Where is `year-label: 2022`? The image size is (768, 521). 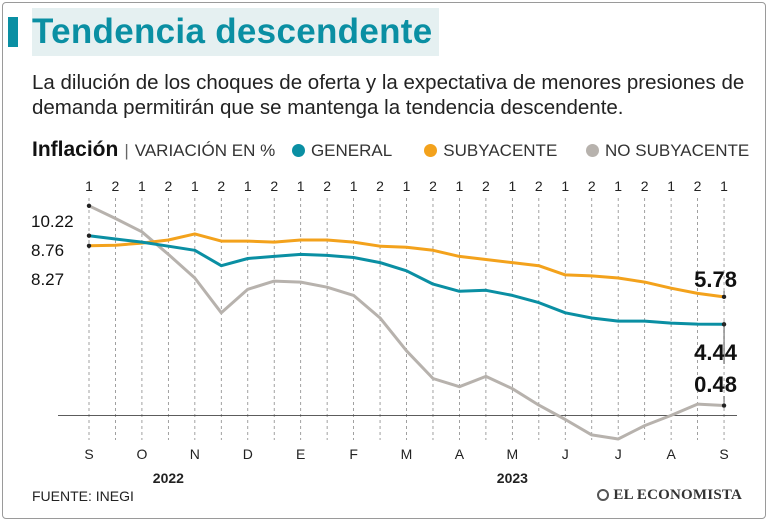 year-label: 2022 is located at coordinates (168, 478).